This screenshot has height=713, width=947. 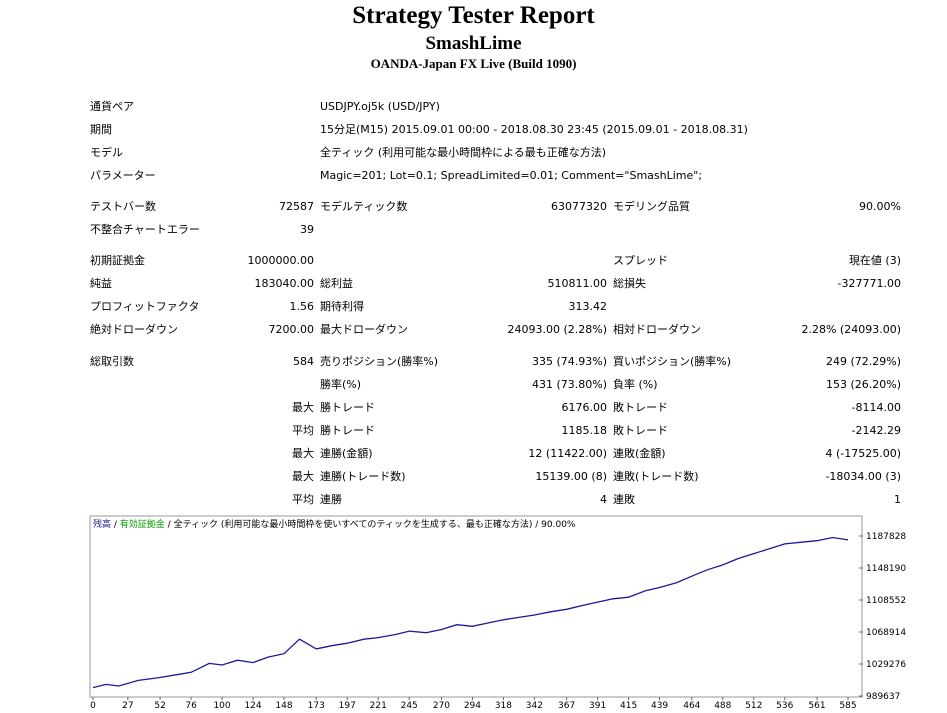 What do you see at coordinates (280, 260) in the screenshot?
I see `stat-value: 1000000.00` at bounding box center [280, 260].